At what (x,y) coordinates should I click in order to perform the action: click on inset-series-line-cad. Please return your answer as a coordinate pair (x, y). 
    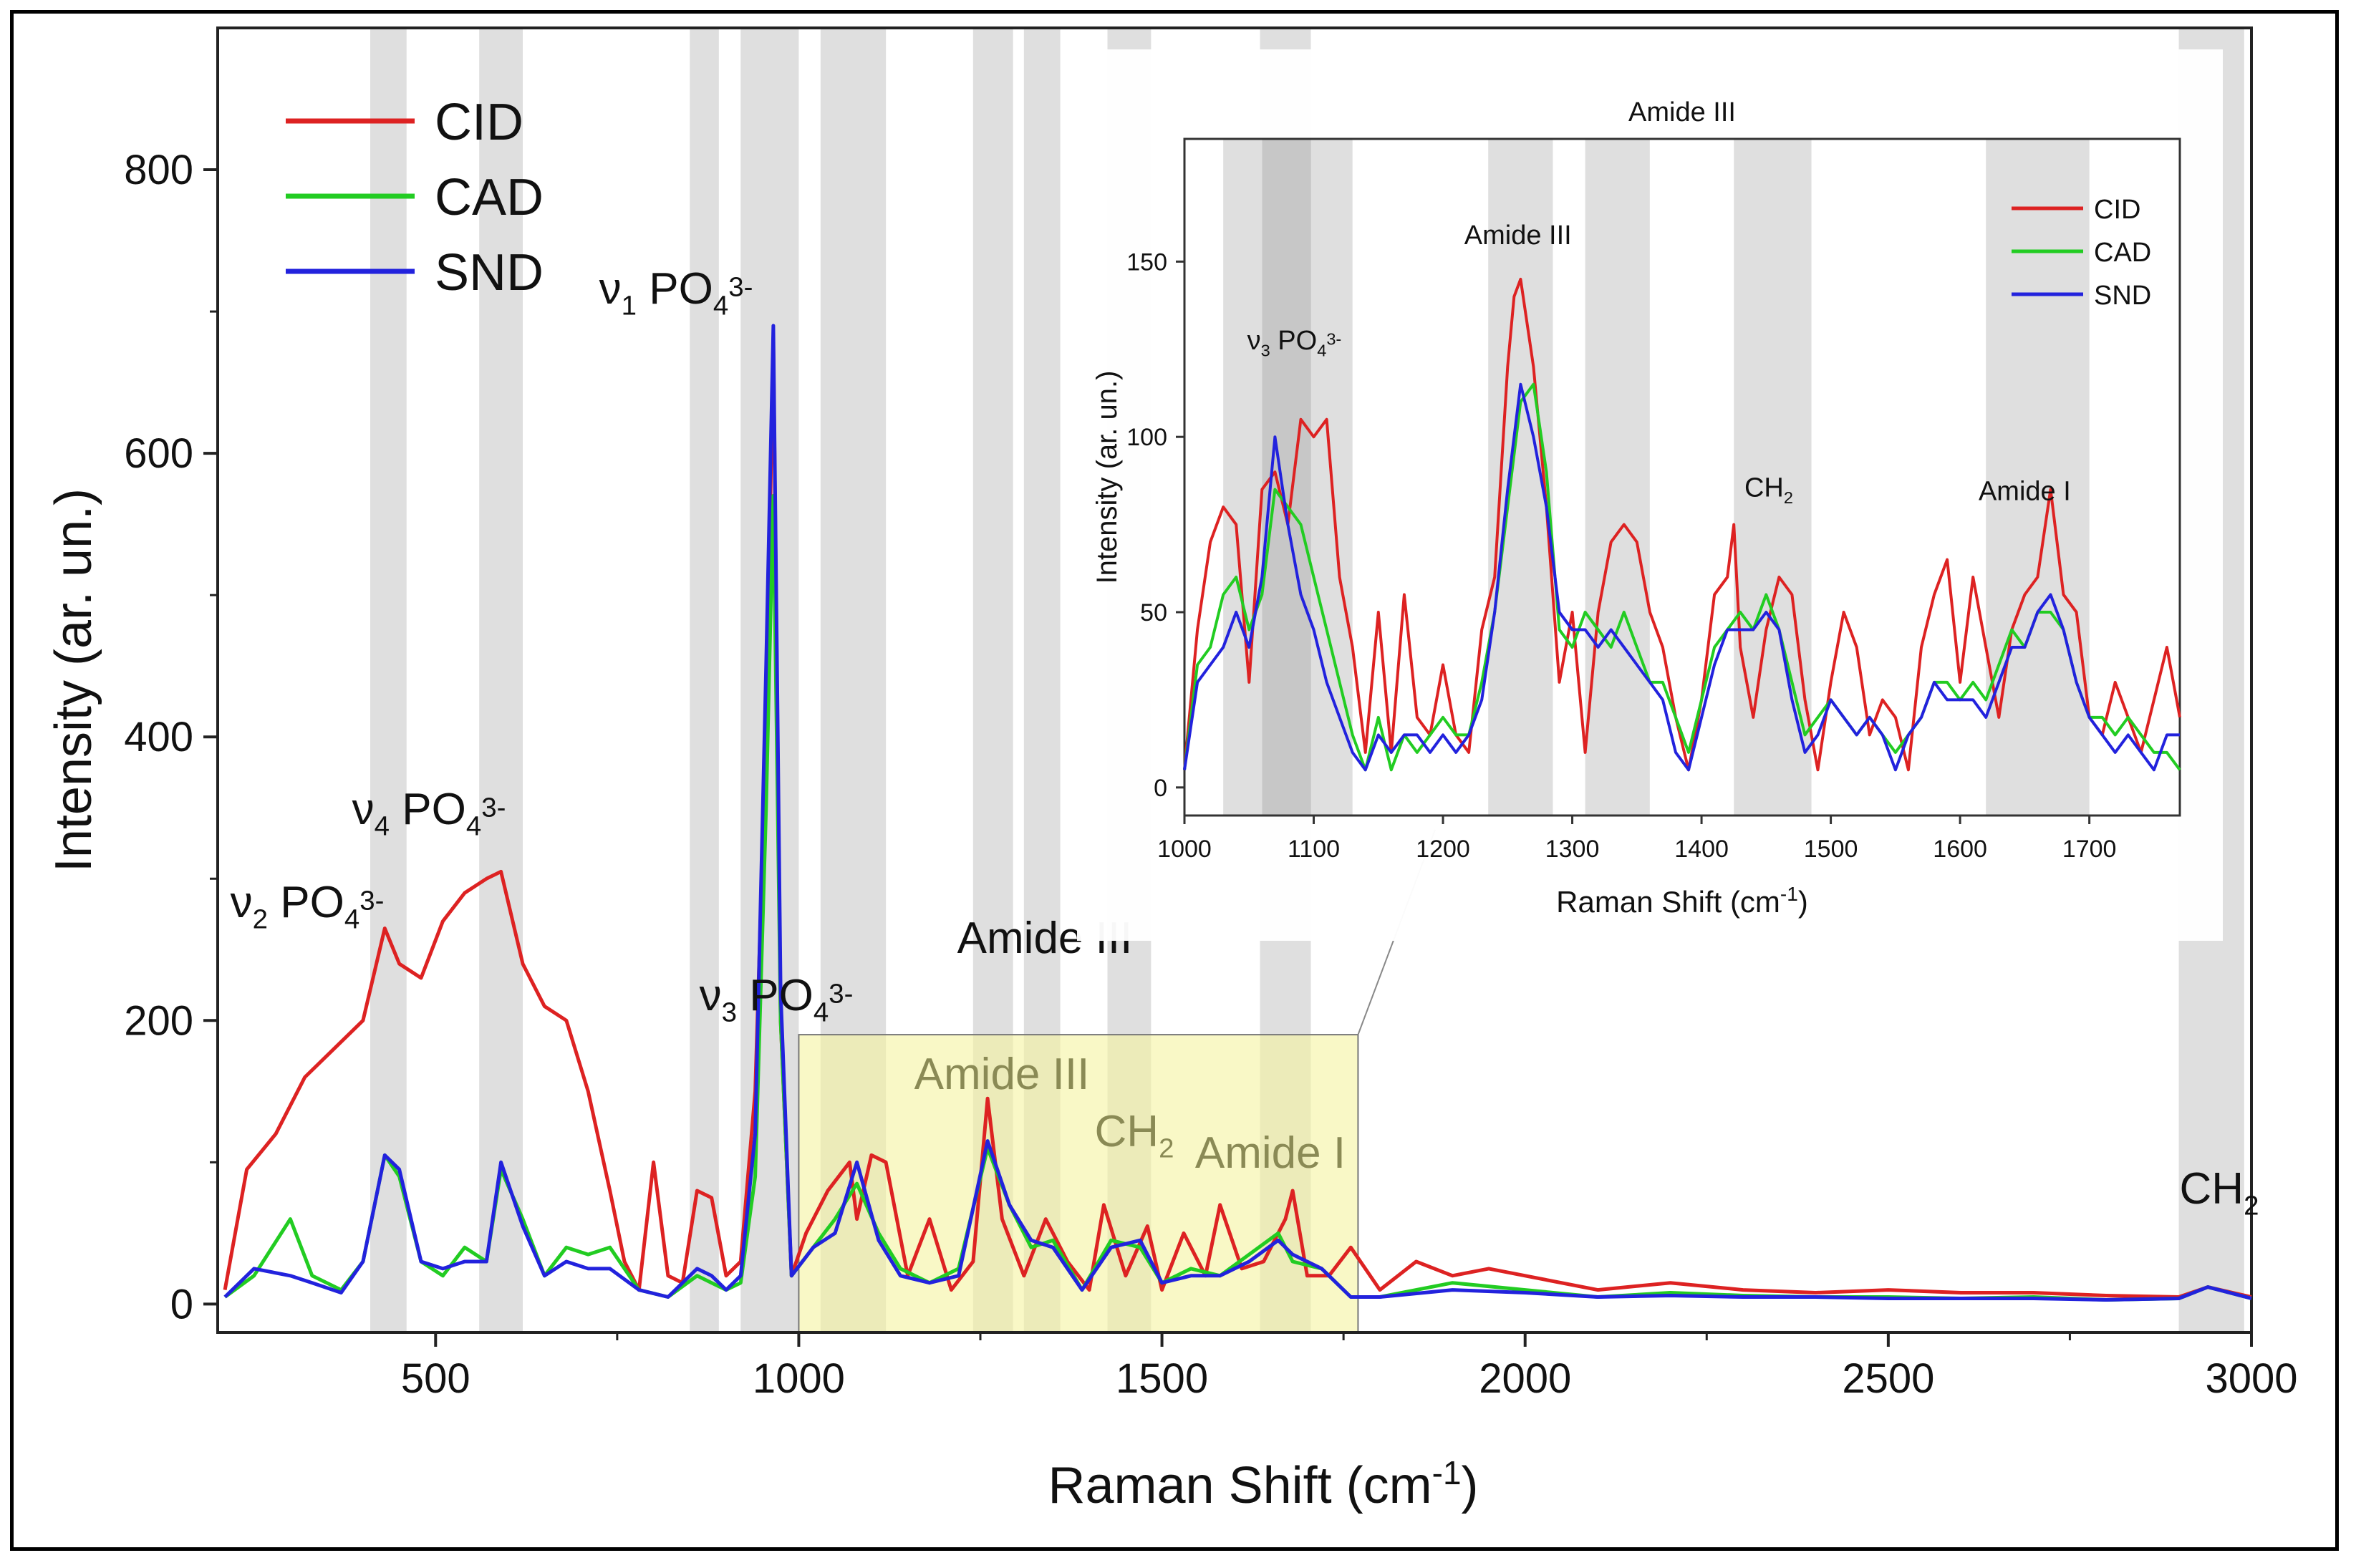
    Looking at the image, I should click on (1682, 577).